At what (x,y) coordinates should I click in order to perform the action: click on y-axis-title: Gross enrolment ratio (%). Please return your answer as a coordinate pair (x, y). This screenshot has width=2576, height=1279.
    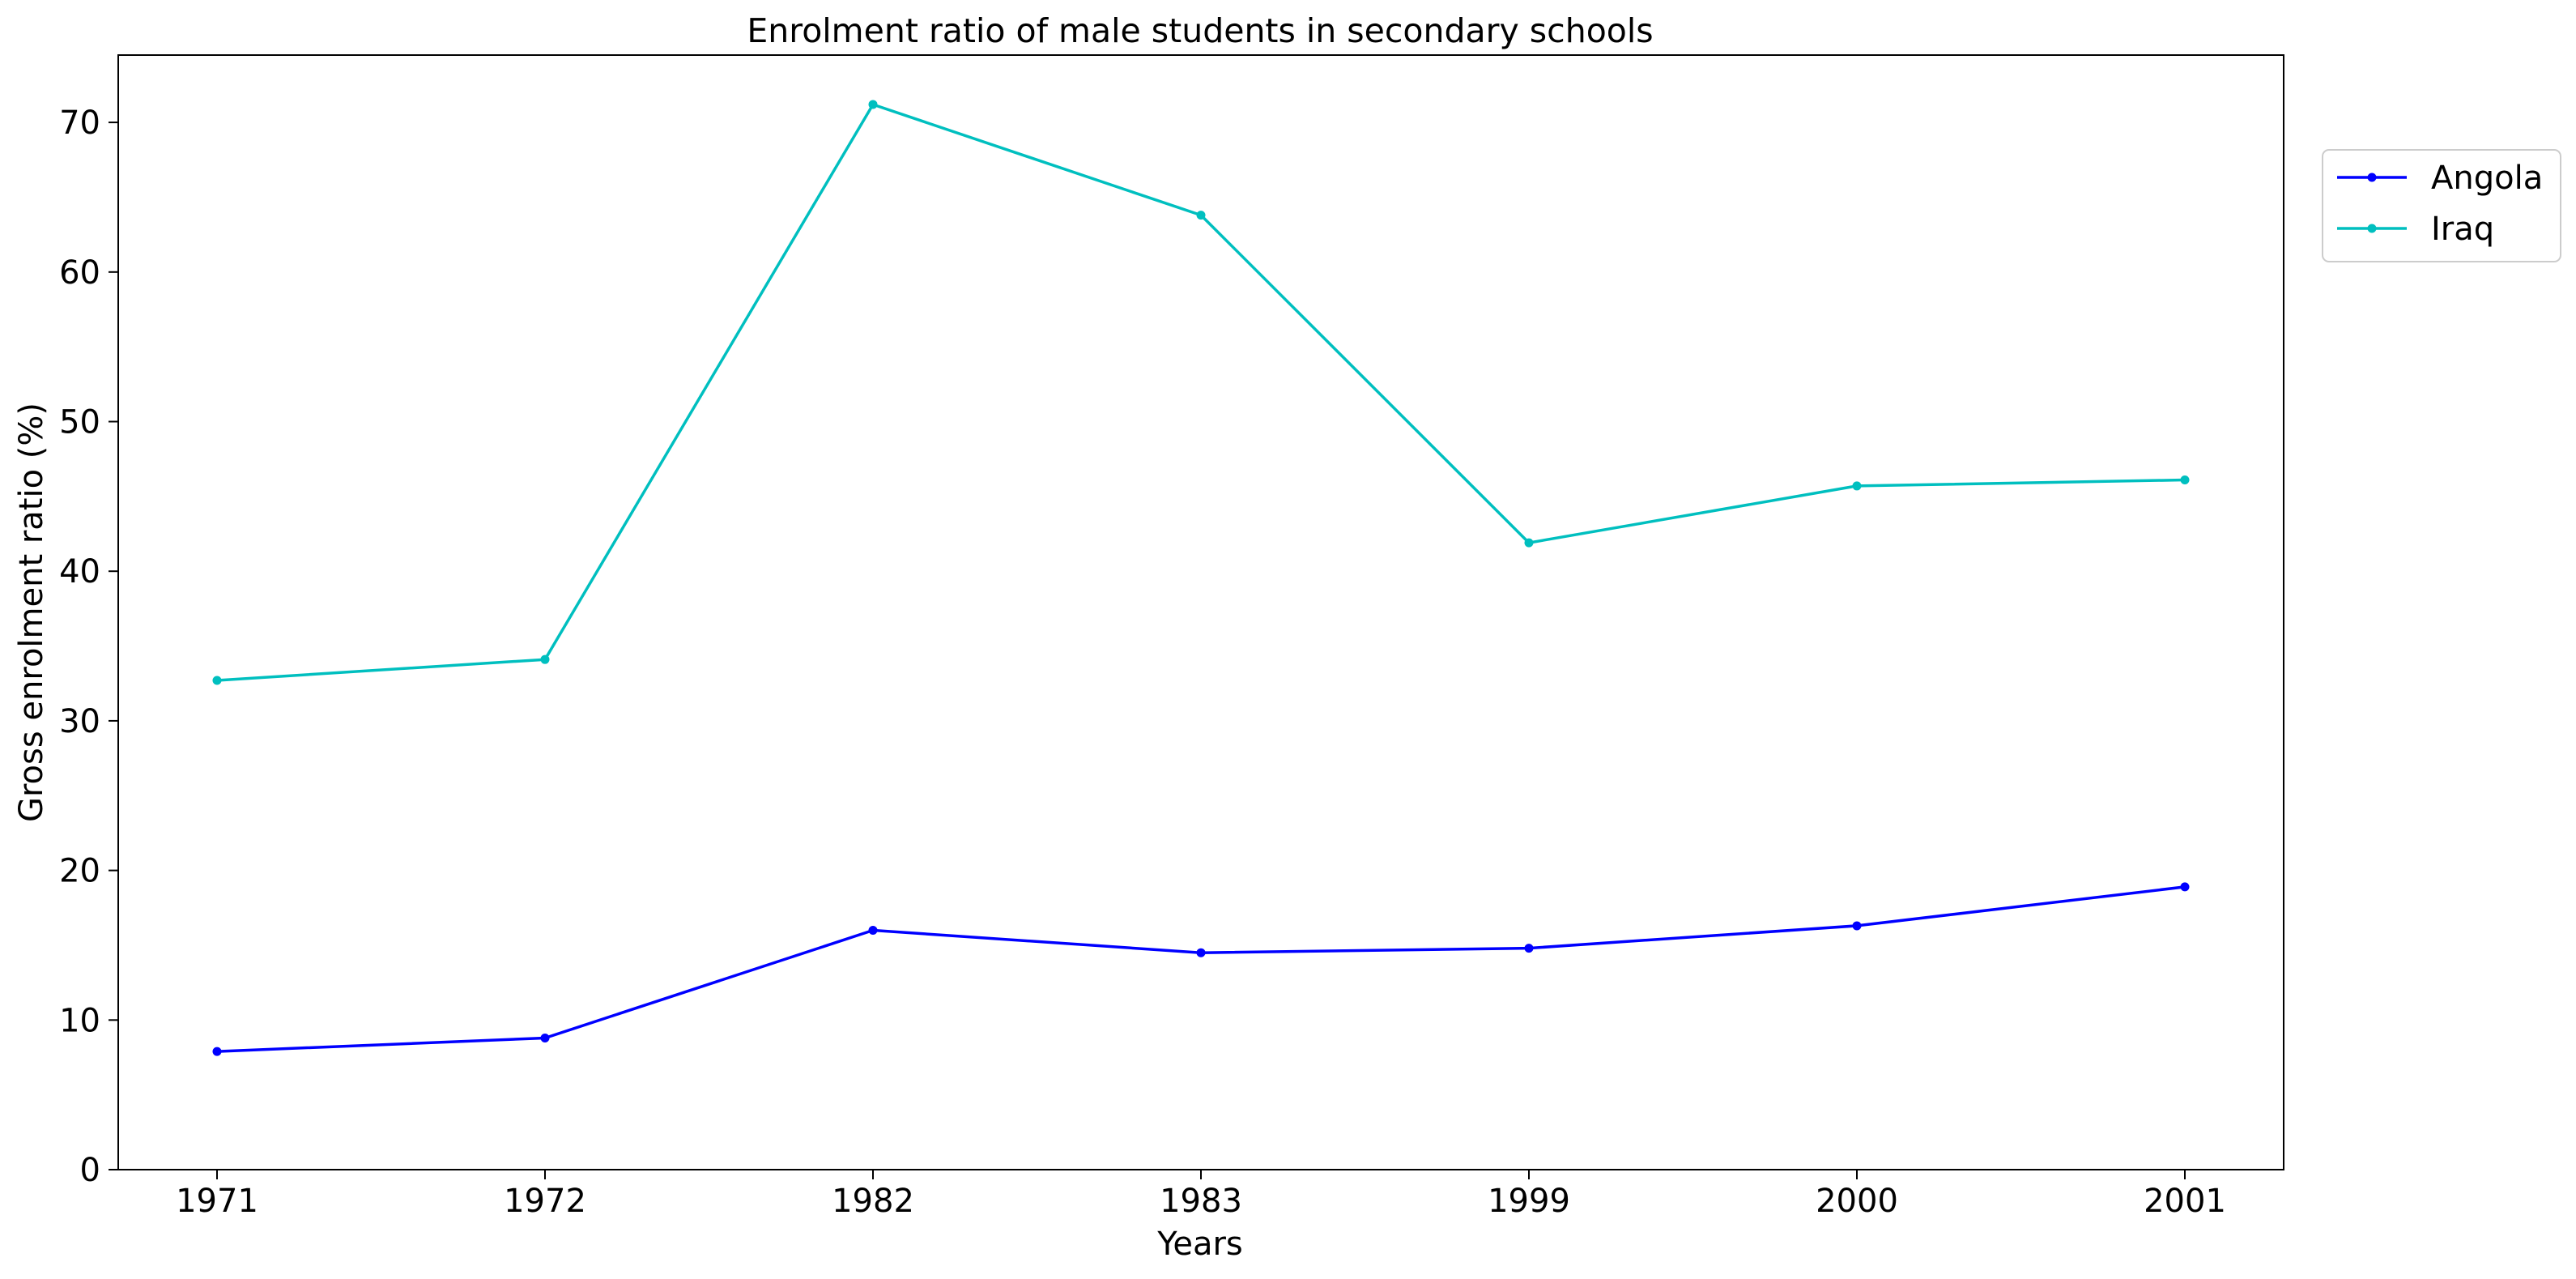
    Looking at the image, I should click on (31, 612).